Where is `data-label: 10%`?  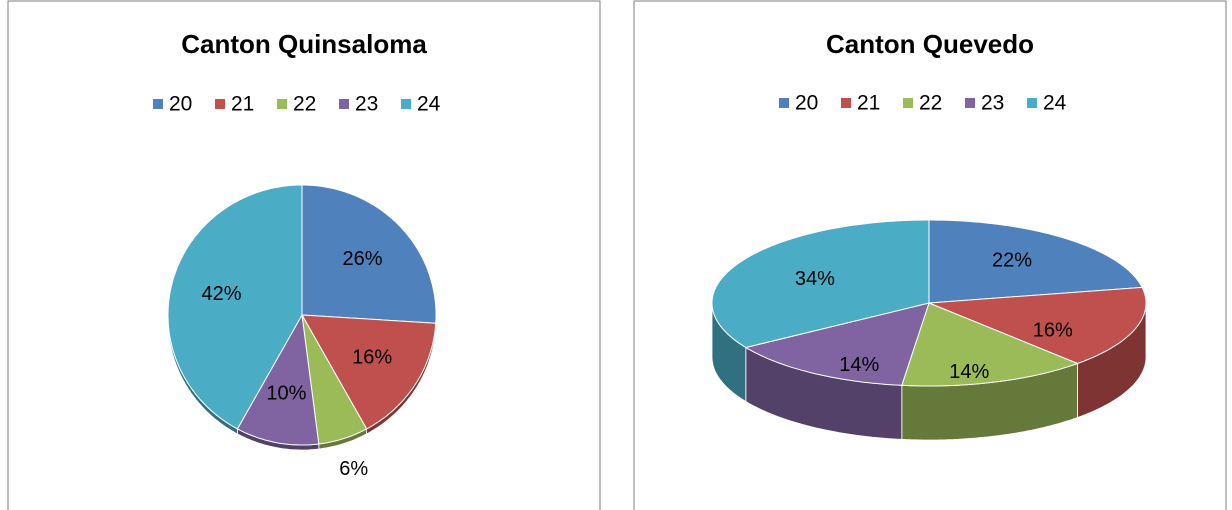
data-label: 10% is located at coordinates (286, 393).